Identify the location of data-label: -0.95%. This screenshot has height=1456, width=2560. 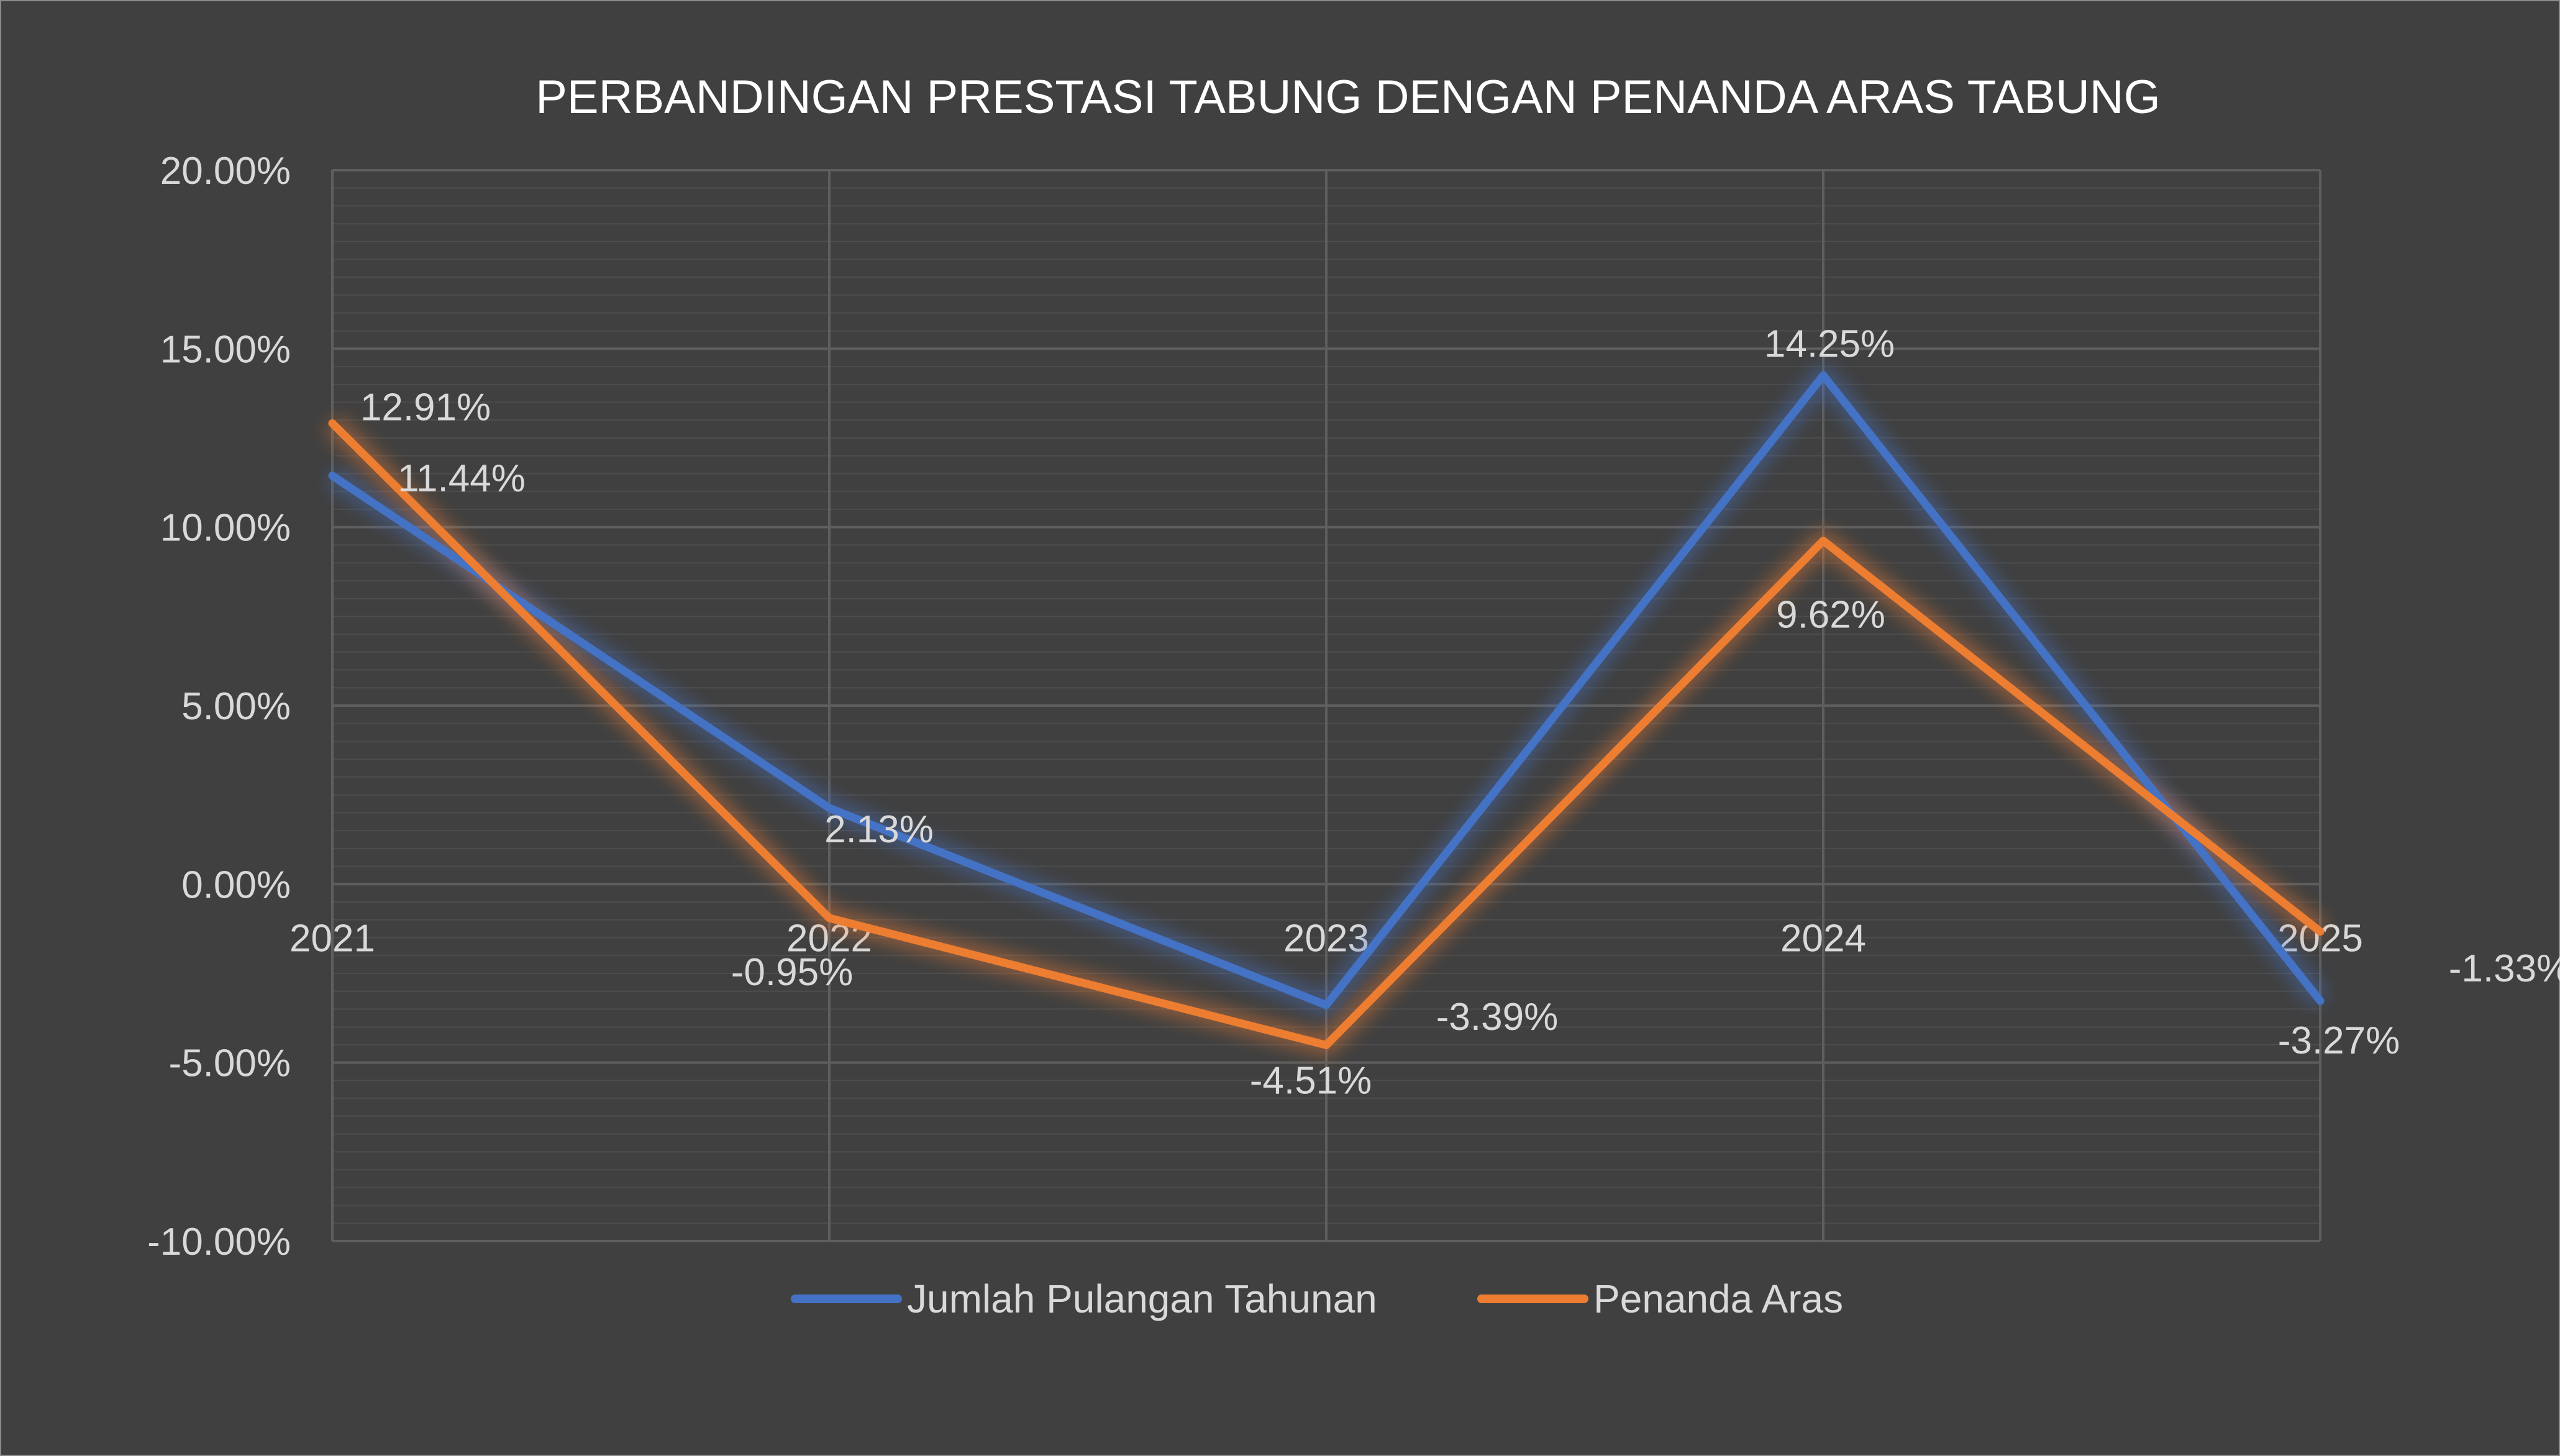
(792, 973).